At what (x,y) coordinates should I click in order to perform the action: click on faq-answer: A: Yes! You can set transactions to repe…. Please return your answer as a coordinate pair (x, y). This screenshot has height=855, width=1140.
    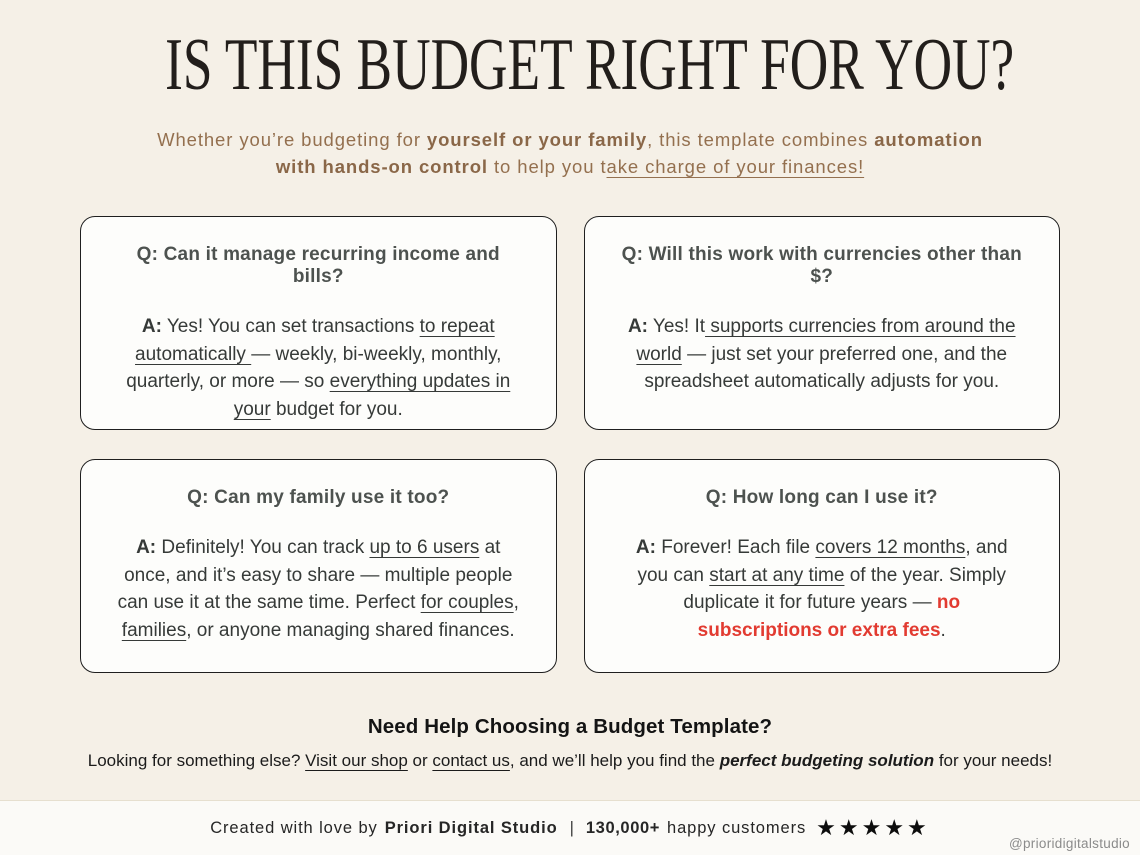
    Looking at the image, I should click on (318, 368).